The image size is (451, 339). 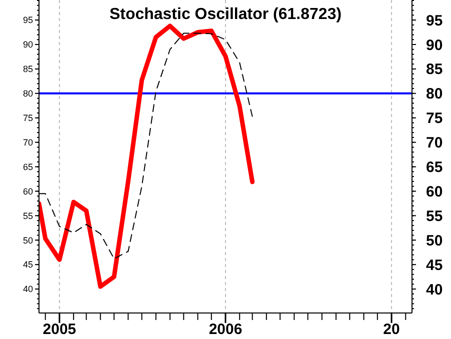 What do you see at coordinates (27, 69) in the screenshot?
I see `y-tick-label: 85` at bounding box center [27, 69].